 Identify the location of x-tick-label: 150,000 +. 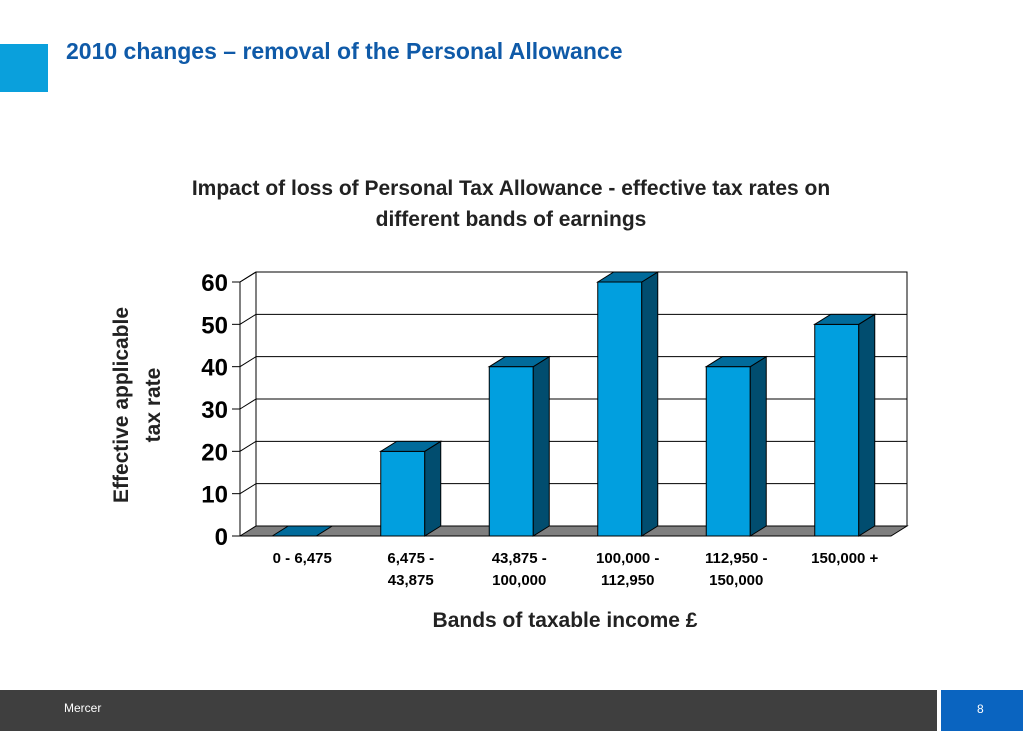
(844, 558).